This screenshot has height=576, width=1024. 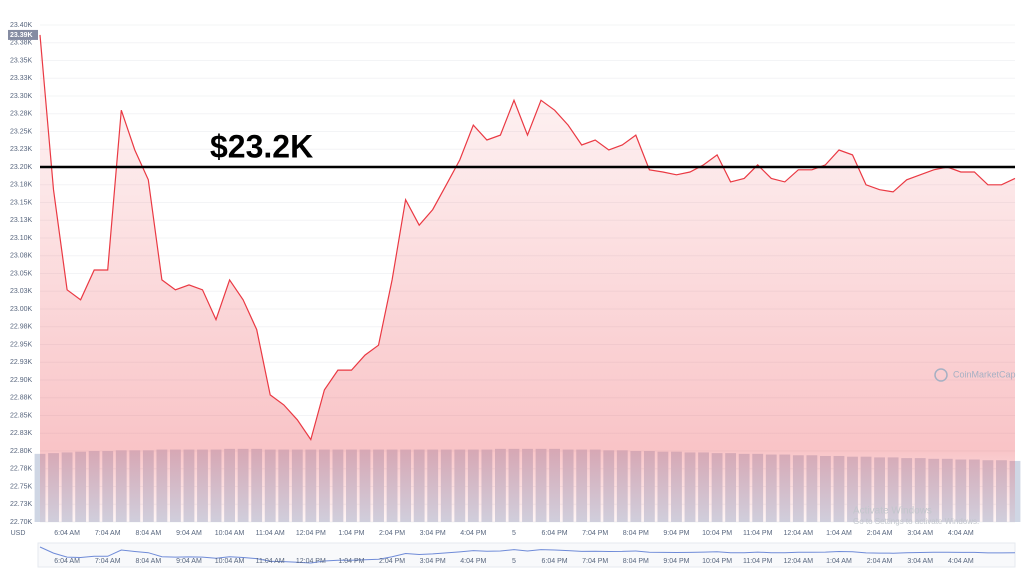 I want to click on x-tick-label: 2:04 PM, so click(x=392, y=533).